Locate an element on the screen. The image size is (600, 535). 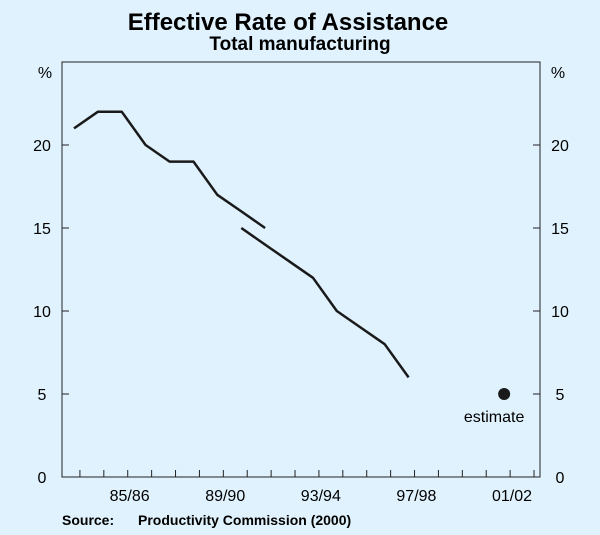
y-tick-label-right: 15 is located at coordinates (560, 229).